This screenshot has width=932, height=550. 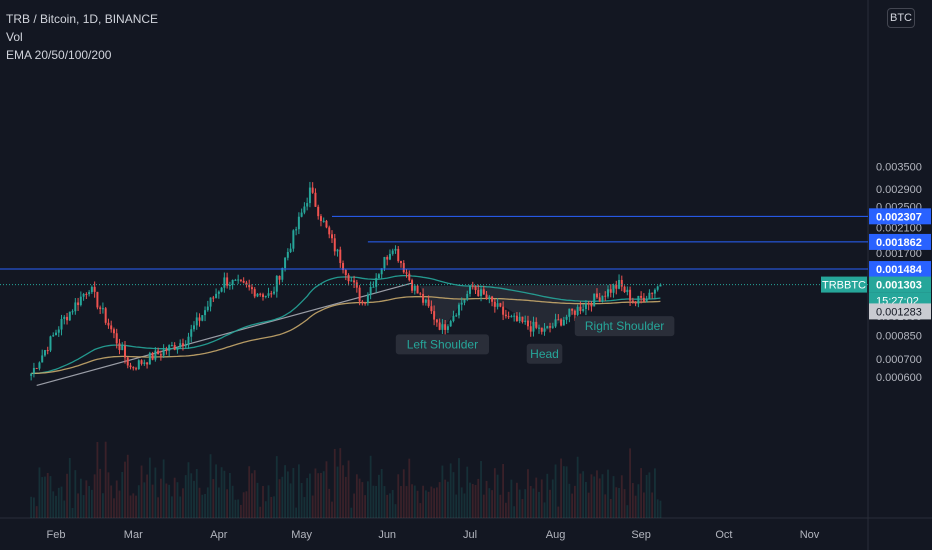 I want to click on time-tick-label: Feb, so click(x=56, y=535).